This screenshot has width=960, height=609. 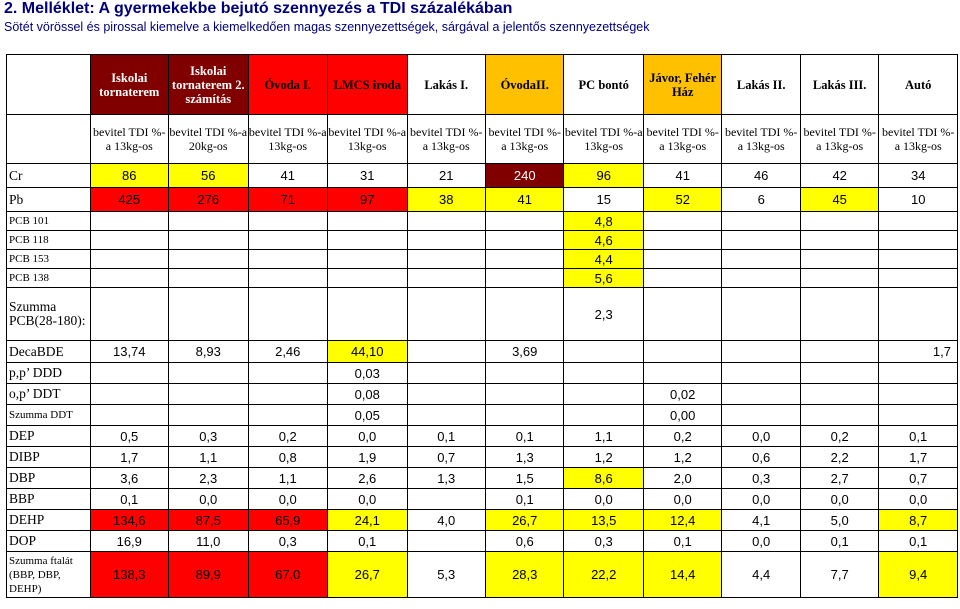 I want to click on value-cell: 5,0, so click(x=839, y=520).